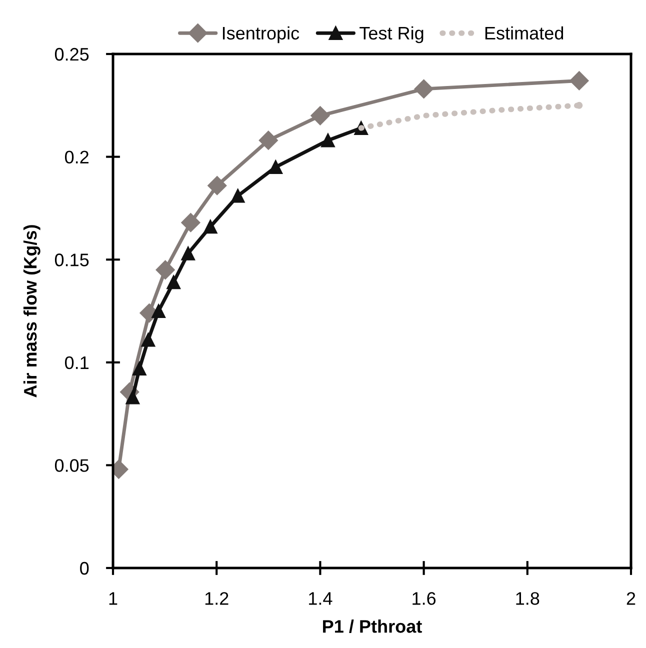 The image size is (646, 648). Describe the element at coordinates (631, 598) in the screenshot. I see `x-tick-label: 2` at that location.